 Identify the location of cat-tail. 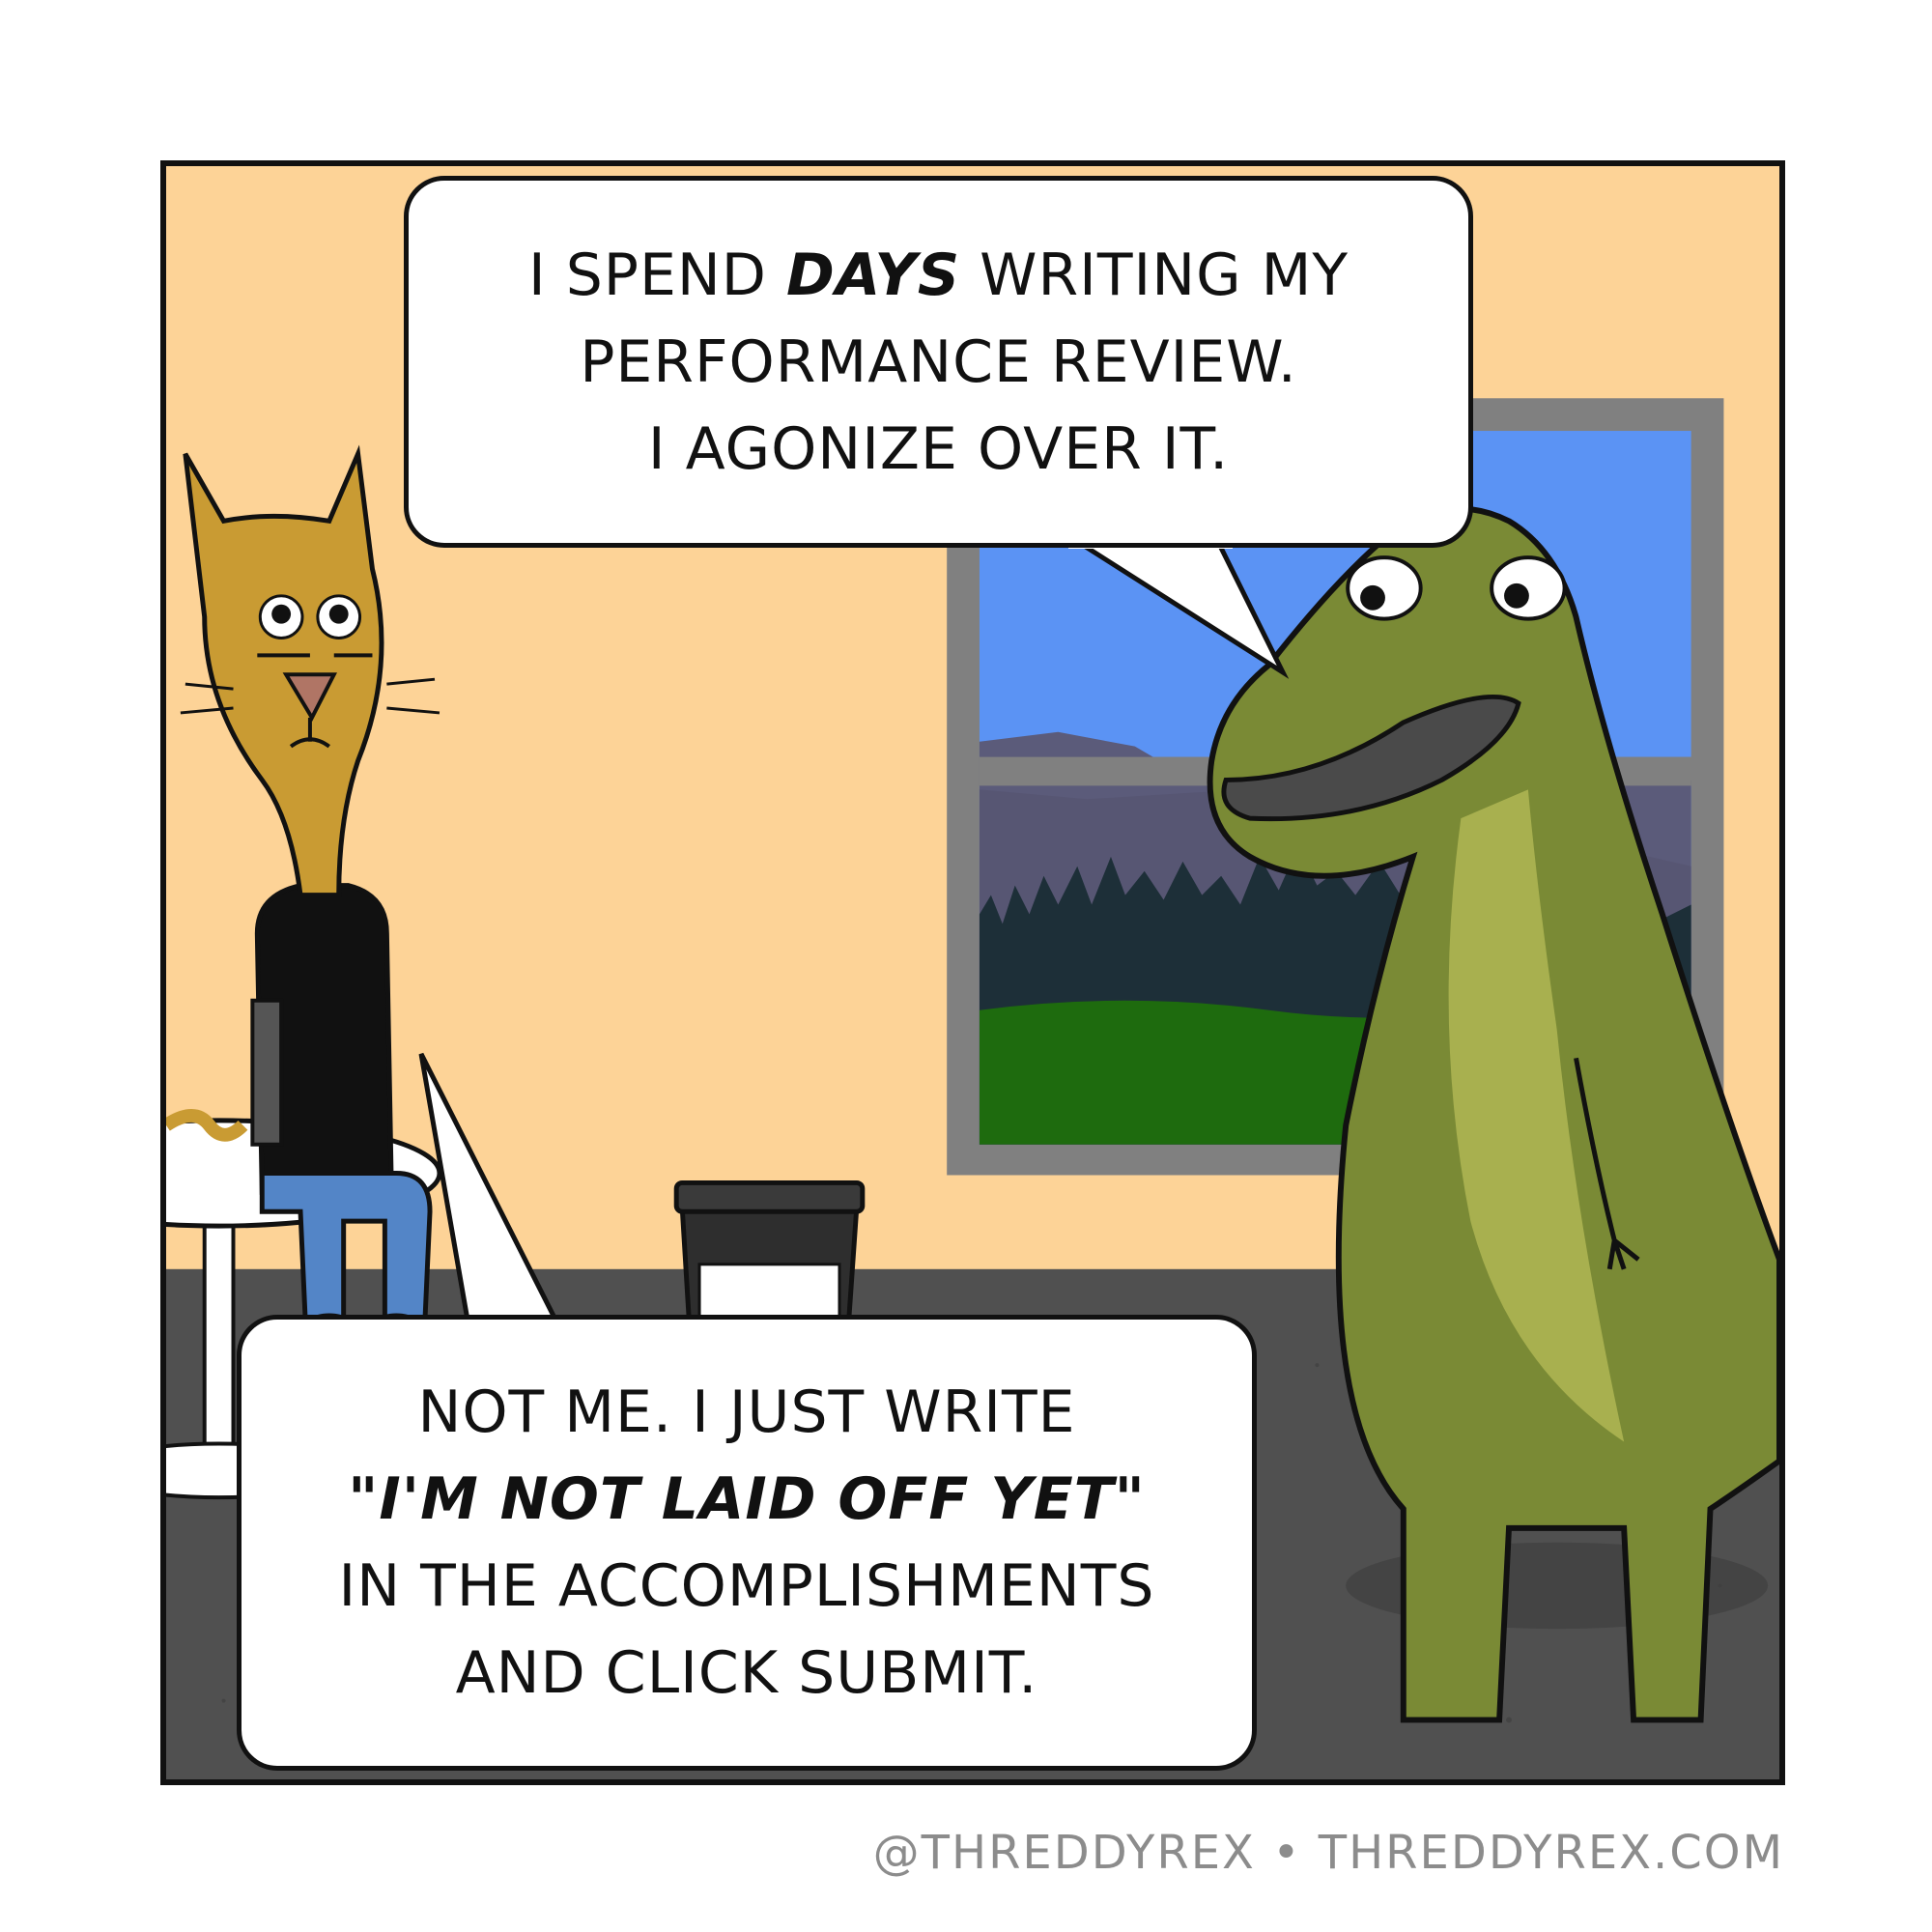
(207, 1125).